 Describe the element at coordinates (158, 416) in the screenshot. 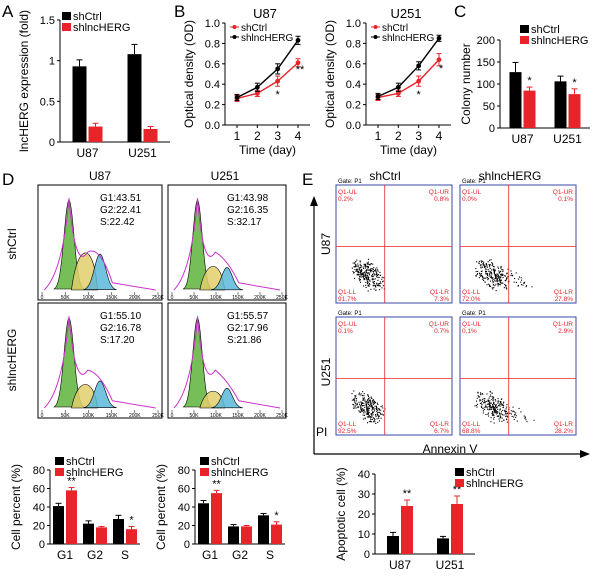

I see `hist-x-tick-label: 250K` at that location.